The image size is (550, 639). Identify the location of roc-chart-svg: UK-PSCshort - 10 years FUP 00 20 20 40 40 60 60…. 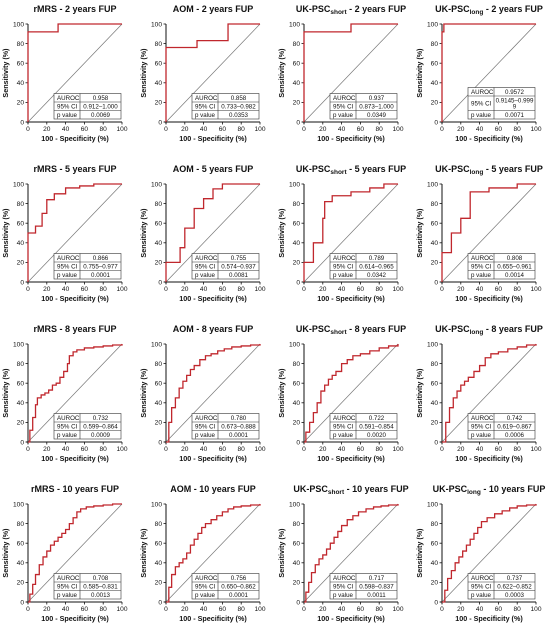
(343, 553).